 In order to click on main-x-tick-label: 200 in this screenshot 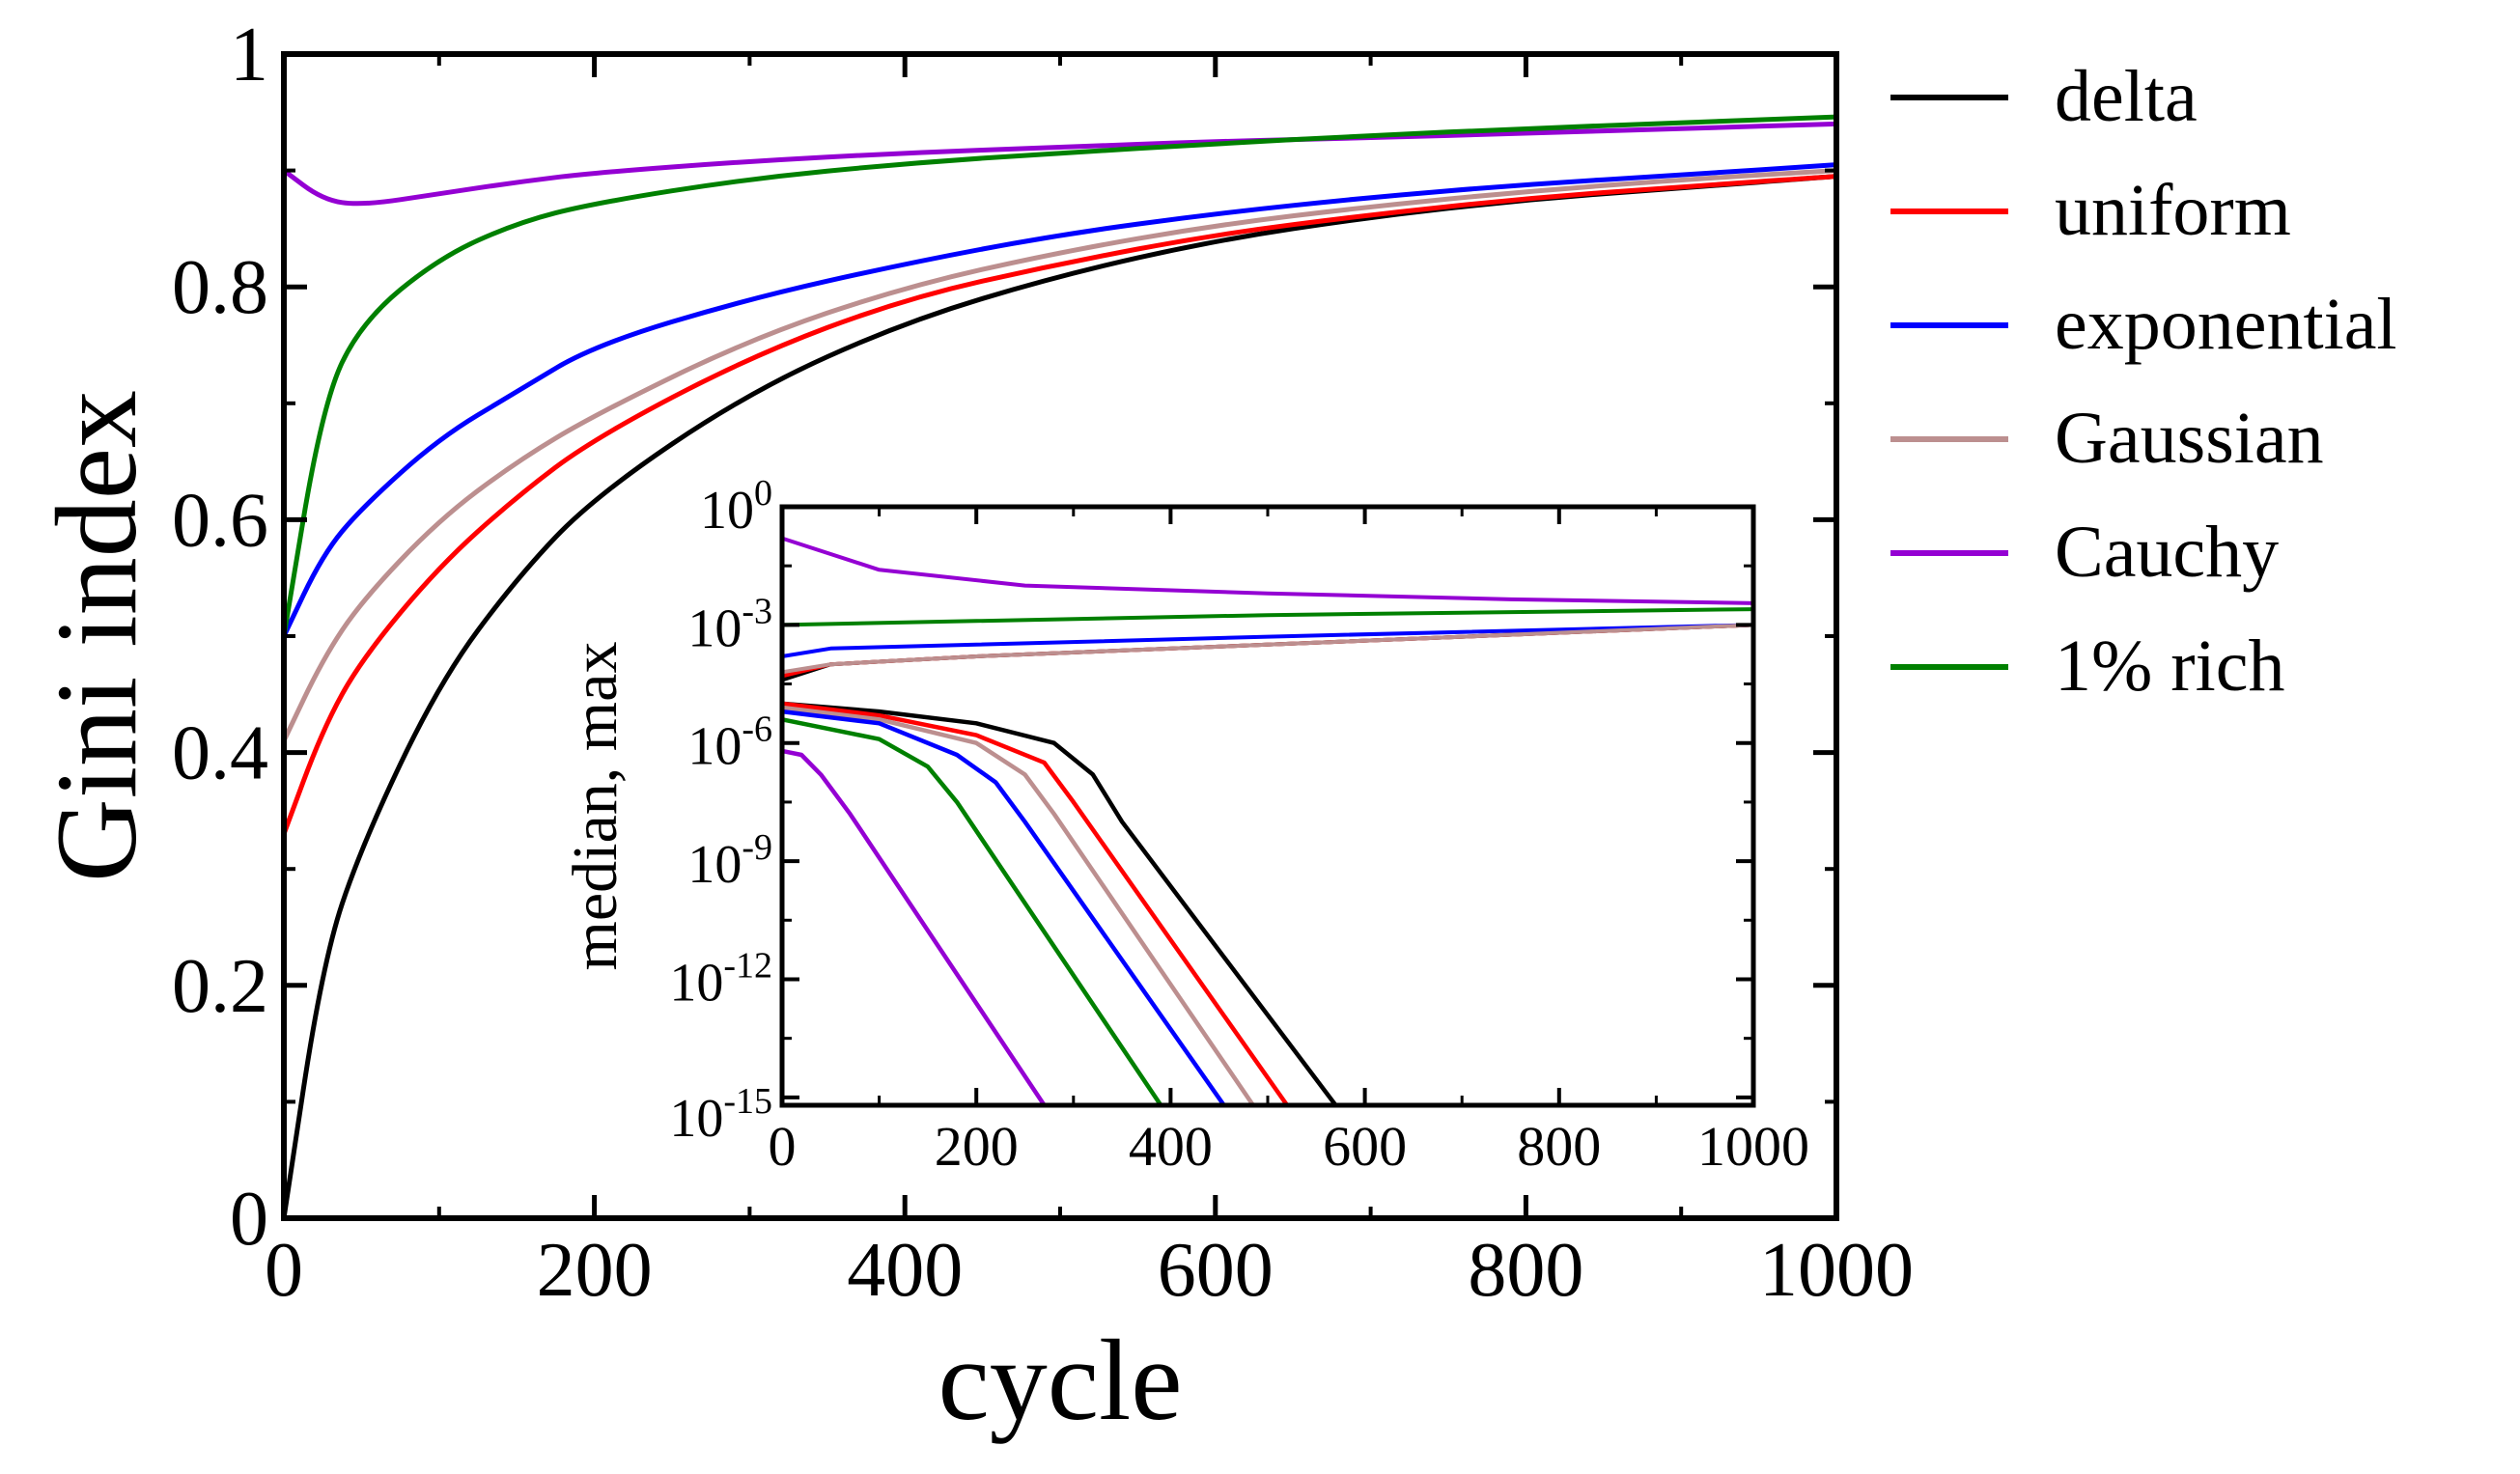, I will do `click(595, 1270)`.